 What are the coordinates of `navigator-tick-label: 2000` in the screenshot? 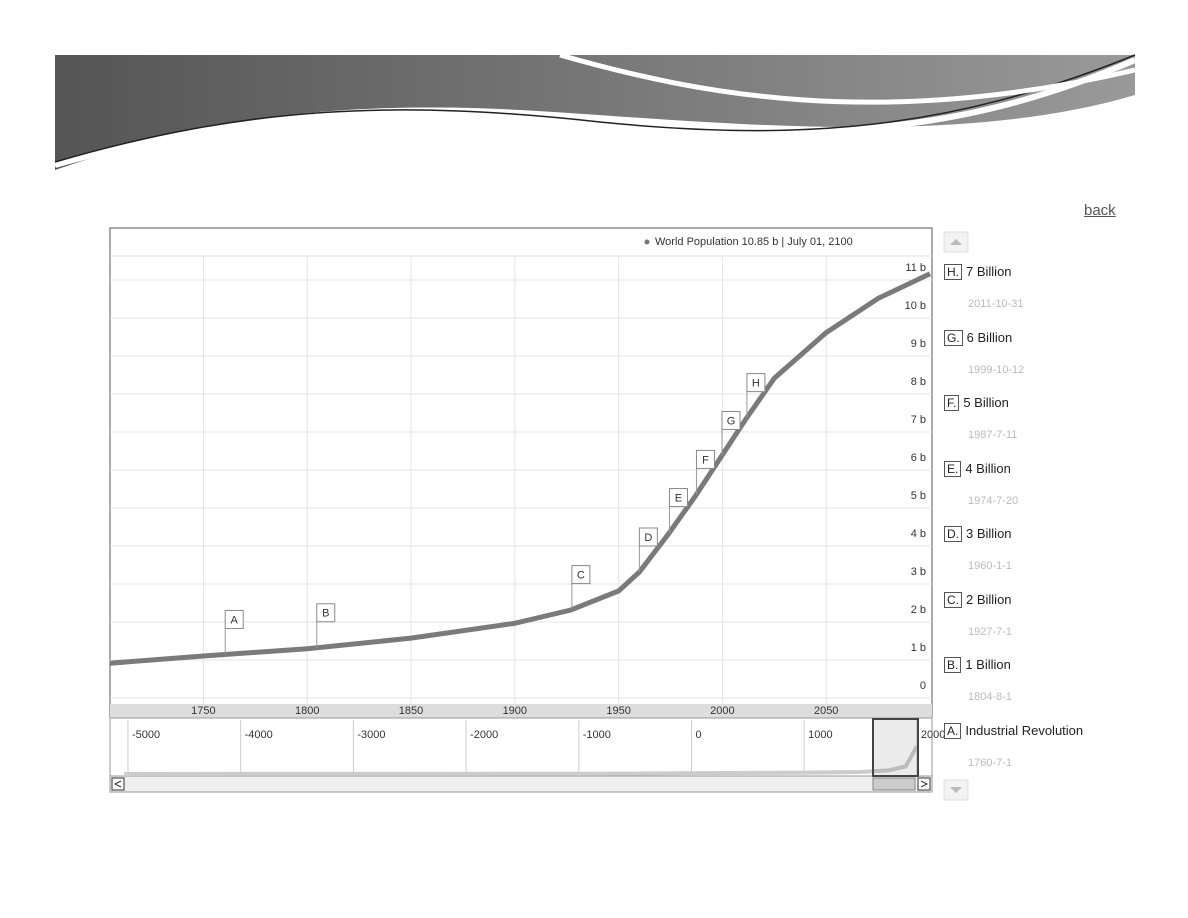 It's located at (933, 735).